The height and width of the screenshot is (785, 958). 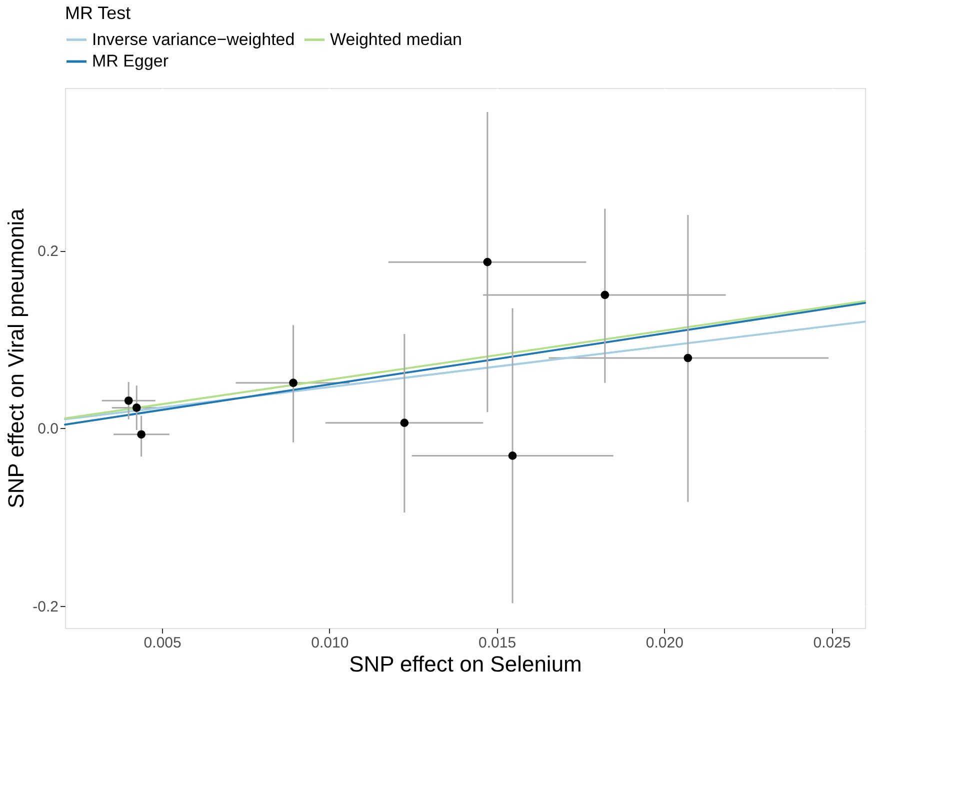 What do you see at coordinates (465, 664) in the screenshot?
I see `x-axis-title: SNP effect on Selenium` at bounding box center [465, 664].